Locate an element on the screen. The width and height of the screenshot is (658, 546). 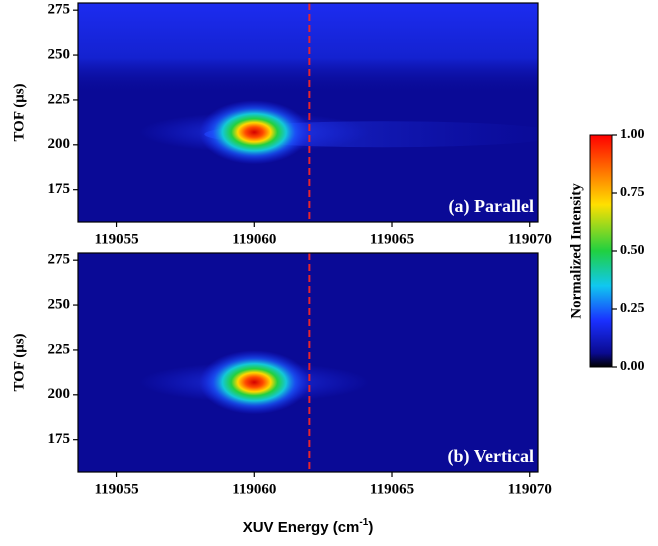
x-axis-label-text: XUV Energy (cm is located at coordinates (301, 527).